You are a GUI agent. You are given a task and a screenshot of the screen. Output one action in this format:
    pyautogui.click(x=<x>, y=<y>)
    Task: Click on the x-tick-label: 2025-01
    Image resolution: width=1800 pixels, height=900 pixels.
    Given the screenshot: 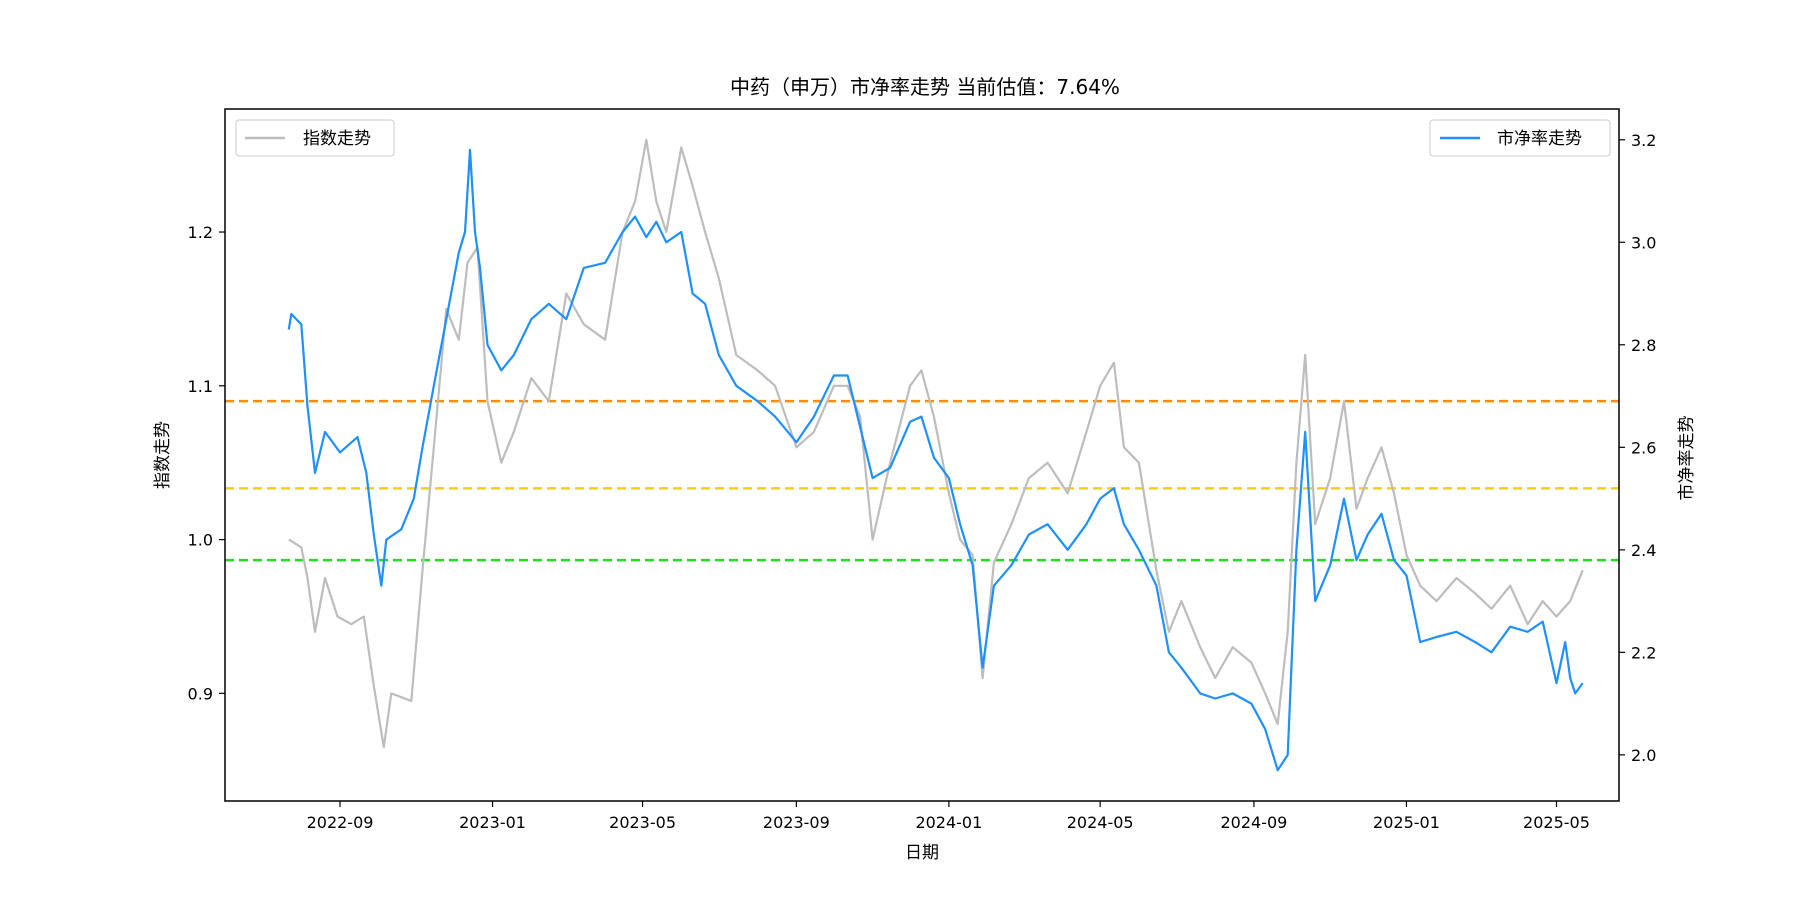 What is the action you would take?
    pyautogui.click(x=1406, y=822)
    